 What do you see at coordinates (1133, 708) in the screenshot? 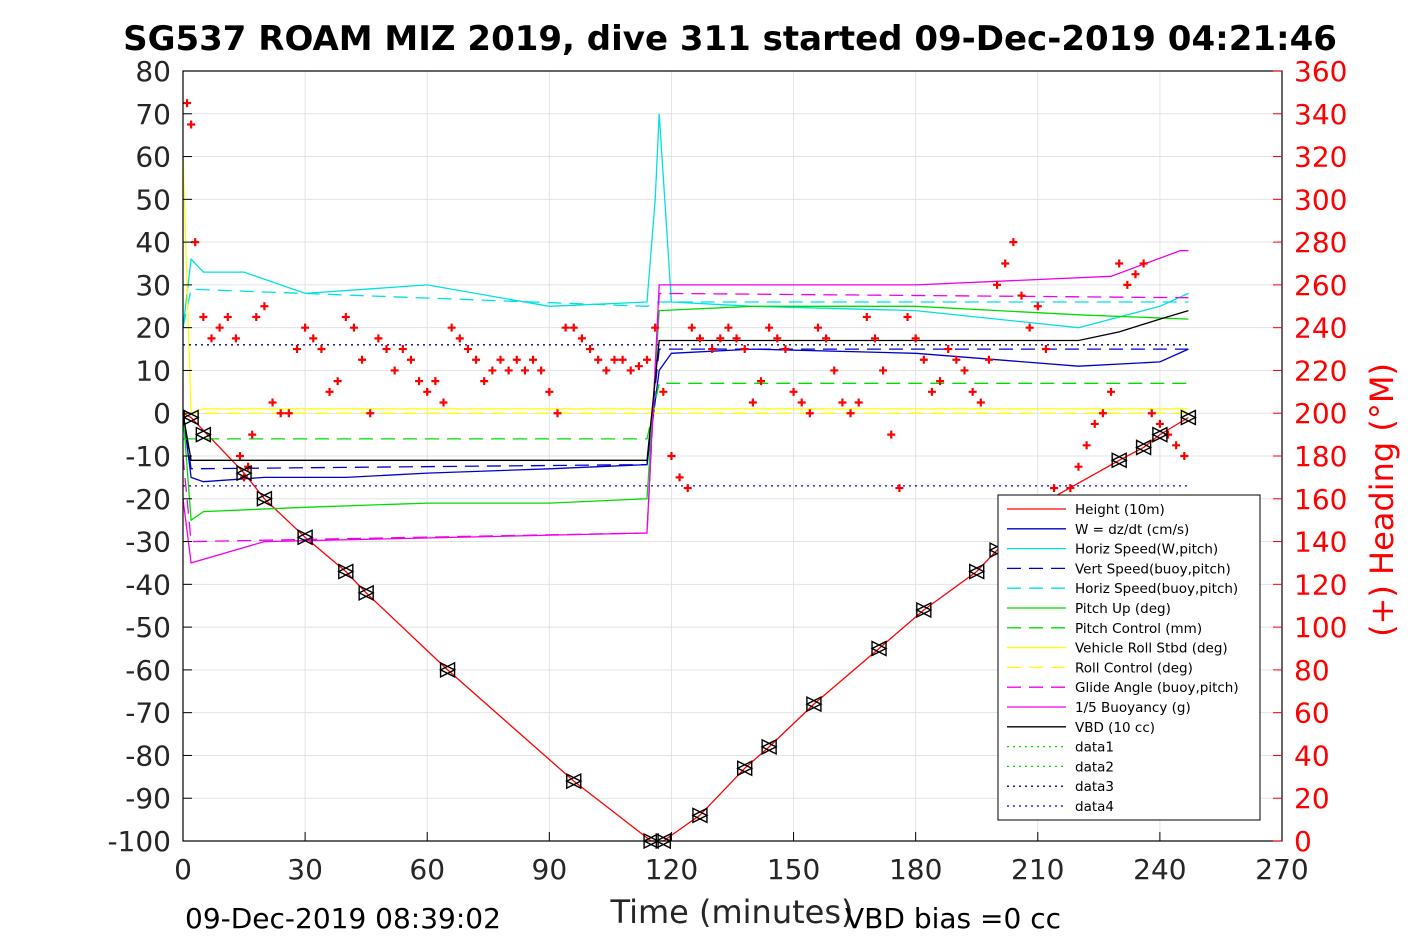
I see `legend-label: 1/5 Buoyancy (g)` at bounding box center [1133, 708].